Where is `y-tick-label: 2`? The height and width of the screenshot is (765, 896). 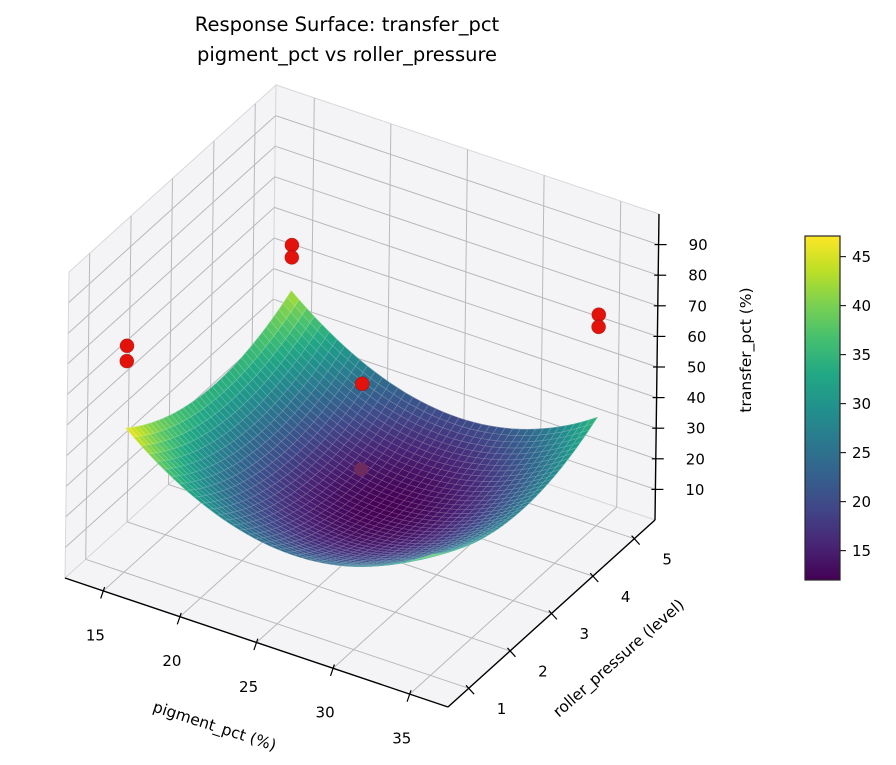
y-tick-label: 2 is located at coordinates (543, 672).